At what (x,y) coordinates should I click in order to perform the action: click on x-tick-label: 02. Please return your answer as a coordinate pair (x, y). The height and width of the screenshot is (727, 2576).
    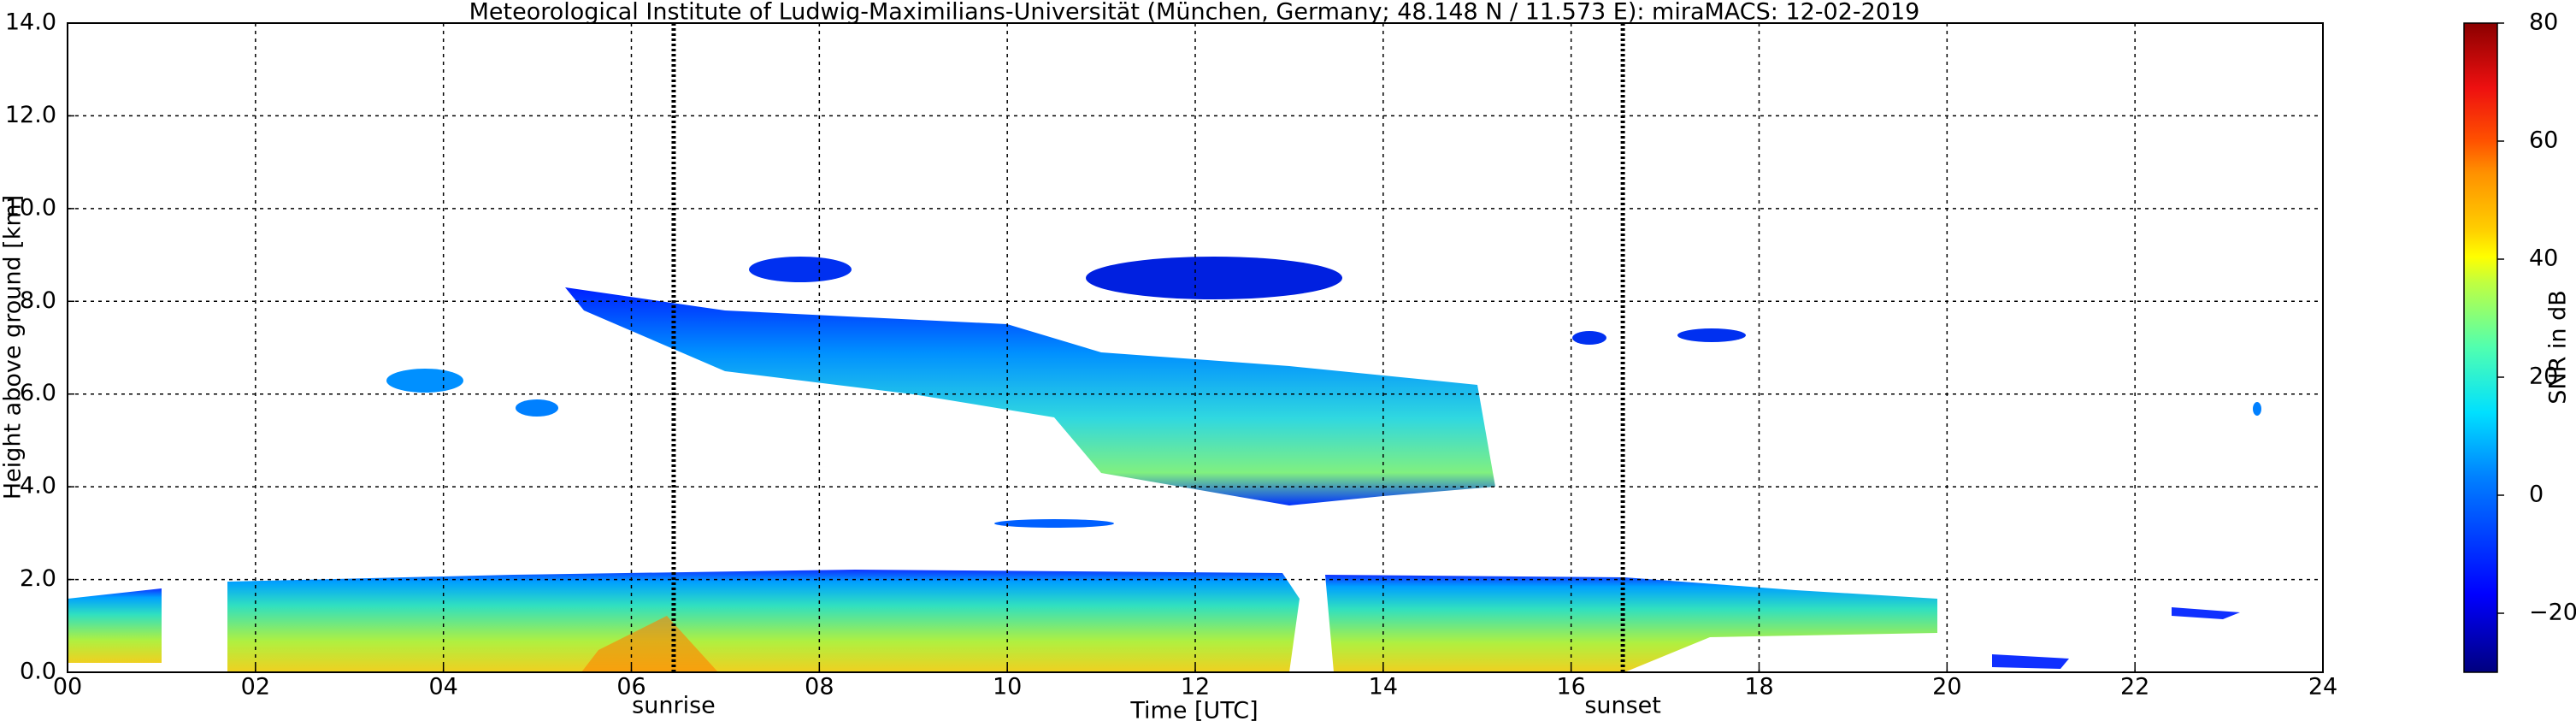
    Looking at the image, I should click on (255, 687).